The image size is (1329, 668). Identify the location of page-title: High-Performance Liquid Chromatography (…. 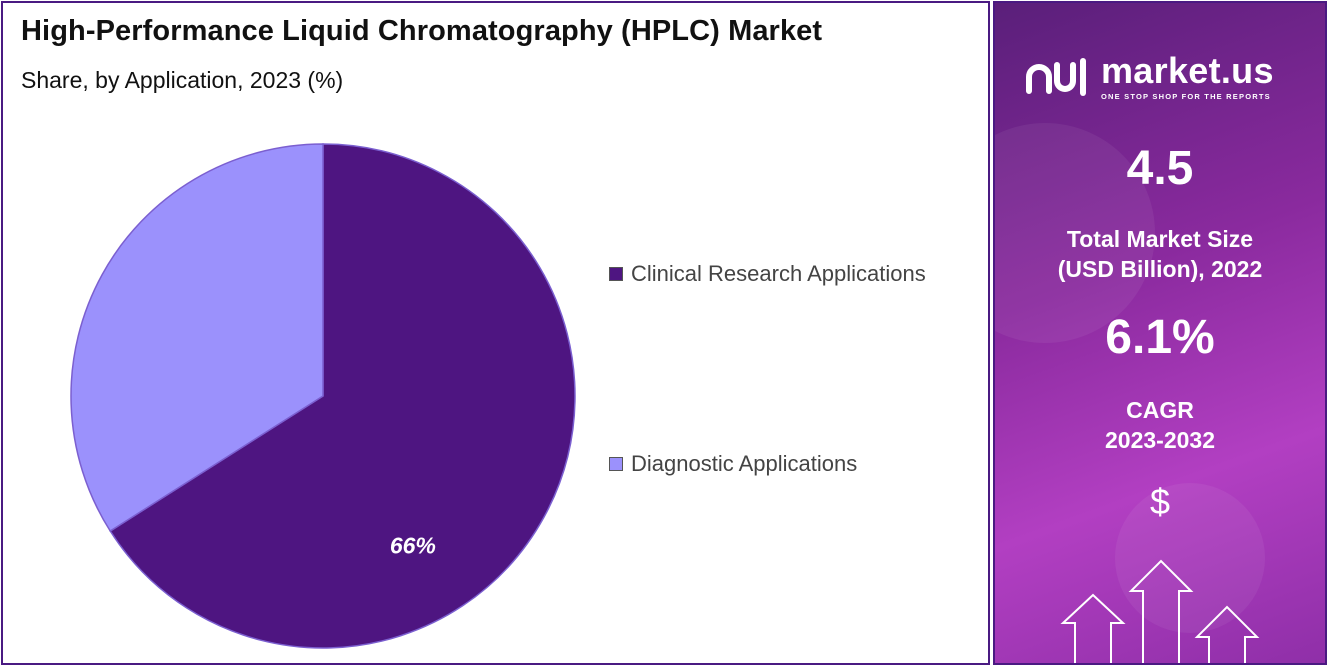
(422, 31).